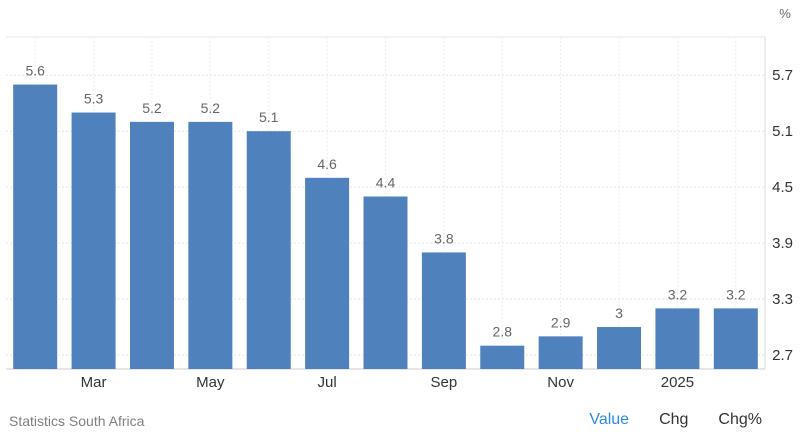 This screenshot has width=800, height=443. What do you see at coordinates (444, 382) in the screenshot?
I see `x-tick-label: Sep` at bounding box center [444, 382].